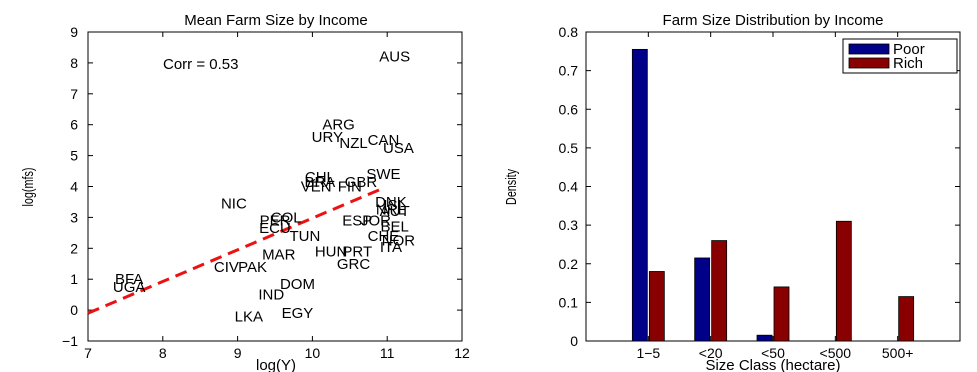 The height and width of the screenshot is (372, 977). What do you see at coordinates (74, 187) in the screenshot?
I see `scatter-y-tick-label: 4` at bounding box center [74, 187].